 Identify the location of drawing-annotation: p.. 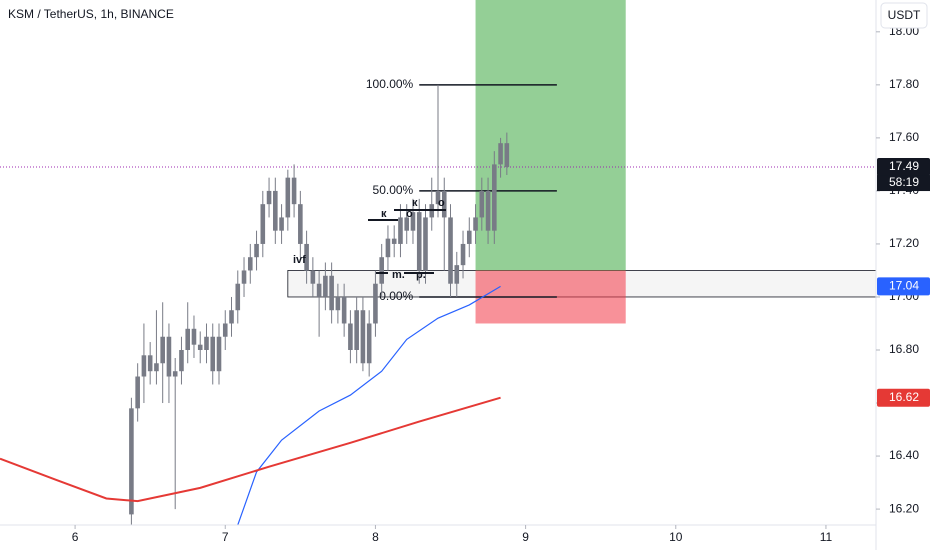
(421, 275).